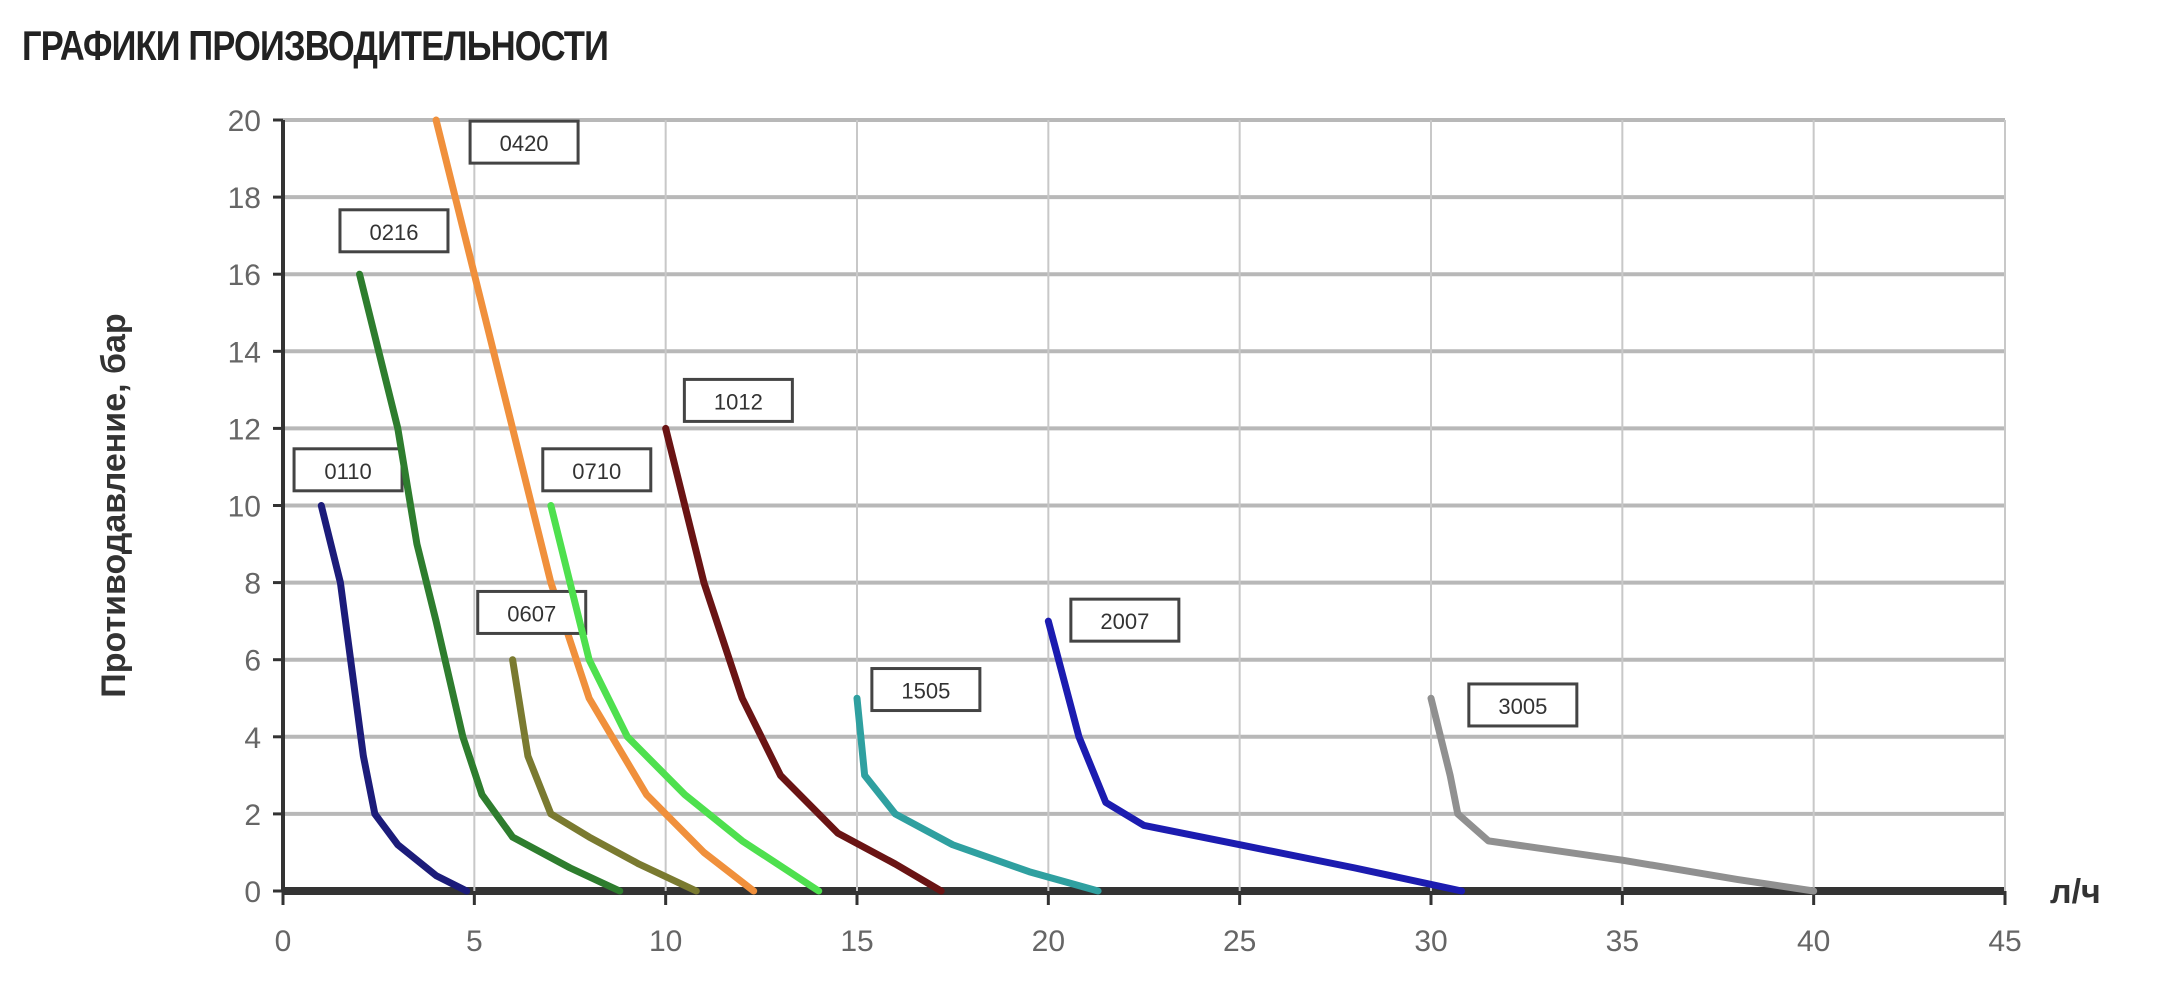 The image size is (2183, 1000). I want to click on x-tick-label: 15, so click(856, 941).